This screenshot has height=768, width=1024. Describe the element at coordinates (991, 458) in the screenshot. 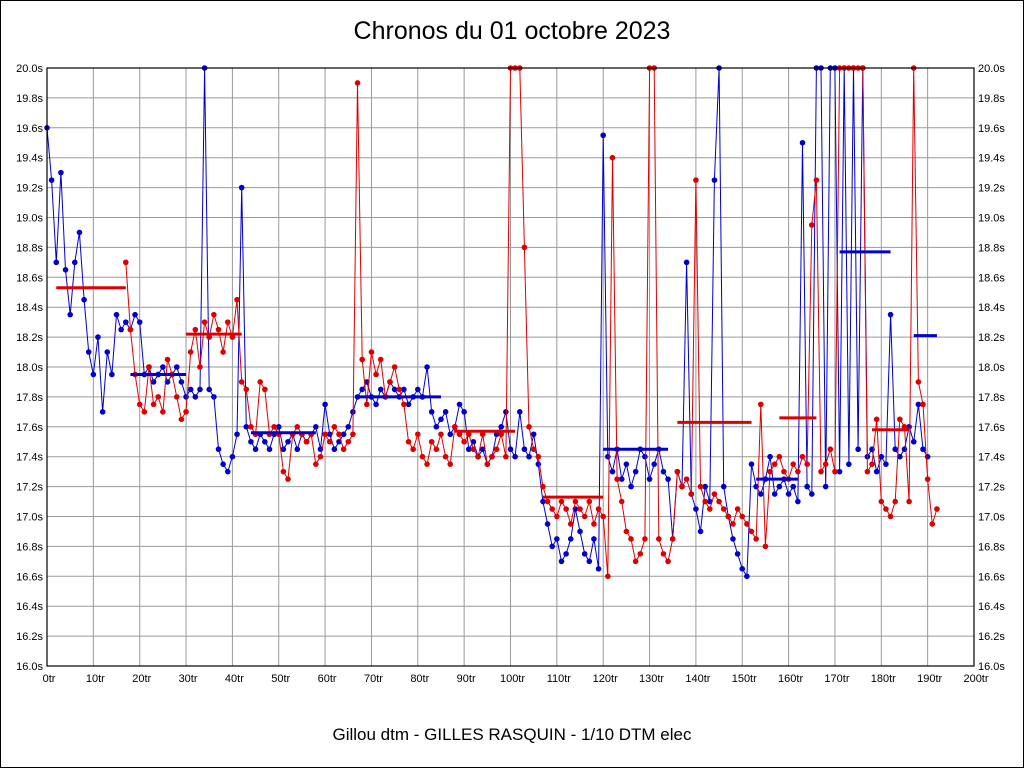

I see `y-axis-tick-label-right: 17.4s` at that location.